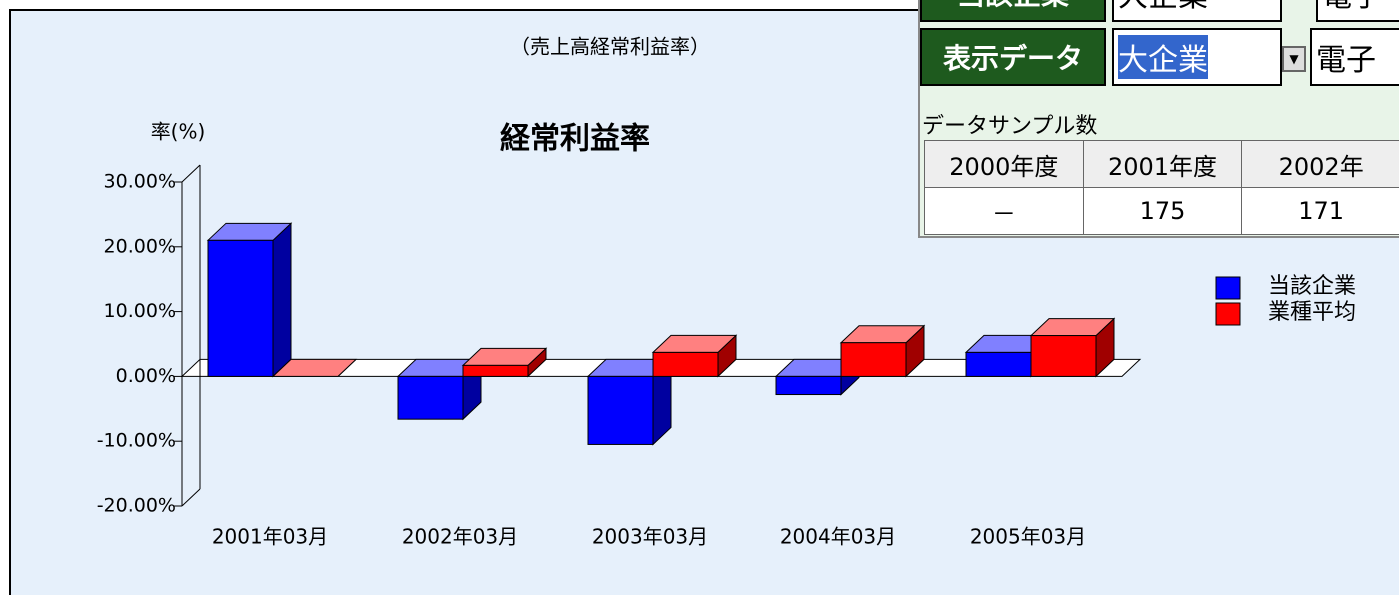  What do you see at coordinates (1312, 312) in the screenshot?
I see `legend-label: 業種平均` at bounding box center [1312, 312].